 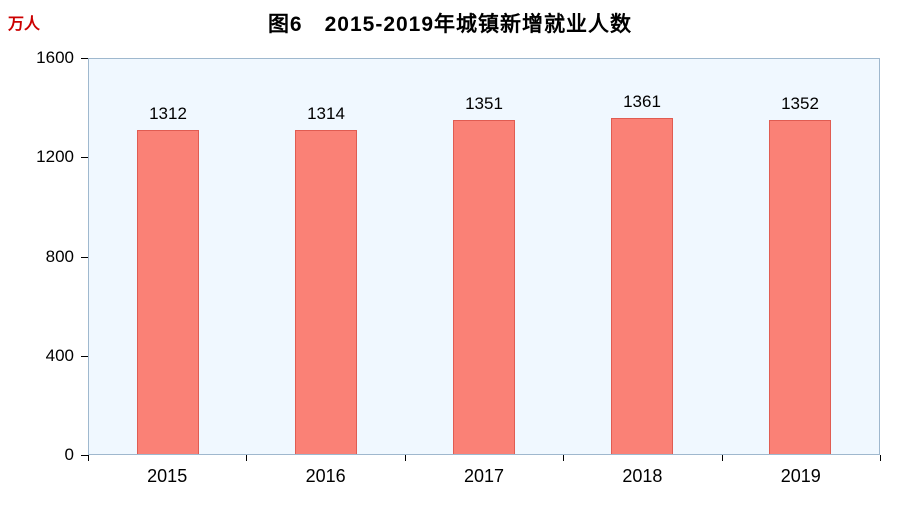 What do you see at coordinates (484, 287) in the screenshot?
I see `bar-2017` at bounding box center [484, 287].